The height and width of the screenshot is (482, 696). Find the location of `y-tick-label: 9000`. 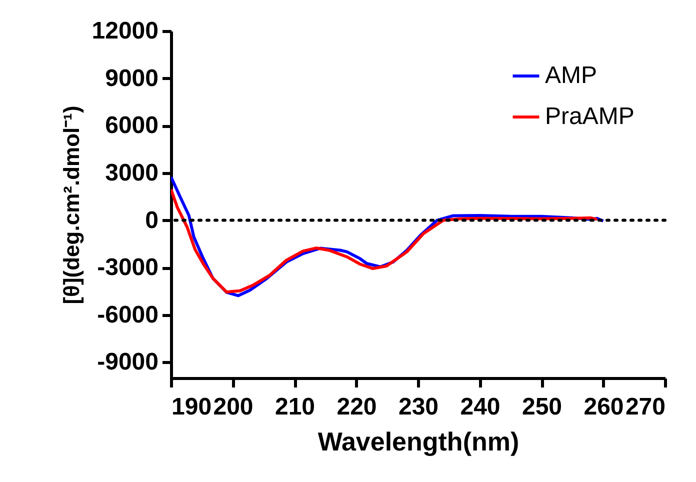

y-tick-label: 9000 is located at coordinates (131, 78).